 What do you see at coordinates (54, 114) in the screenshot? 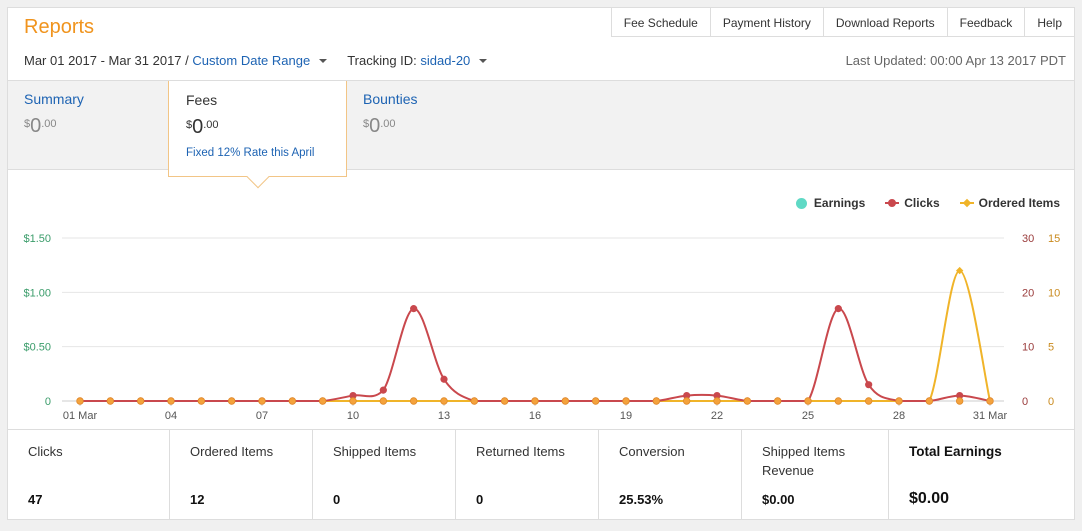
I see `tab-summary: Summary $0.00` at bounding box center [54, 114].